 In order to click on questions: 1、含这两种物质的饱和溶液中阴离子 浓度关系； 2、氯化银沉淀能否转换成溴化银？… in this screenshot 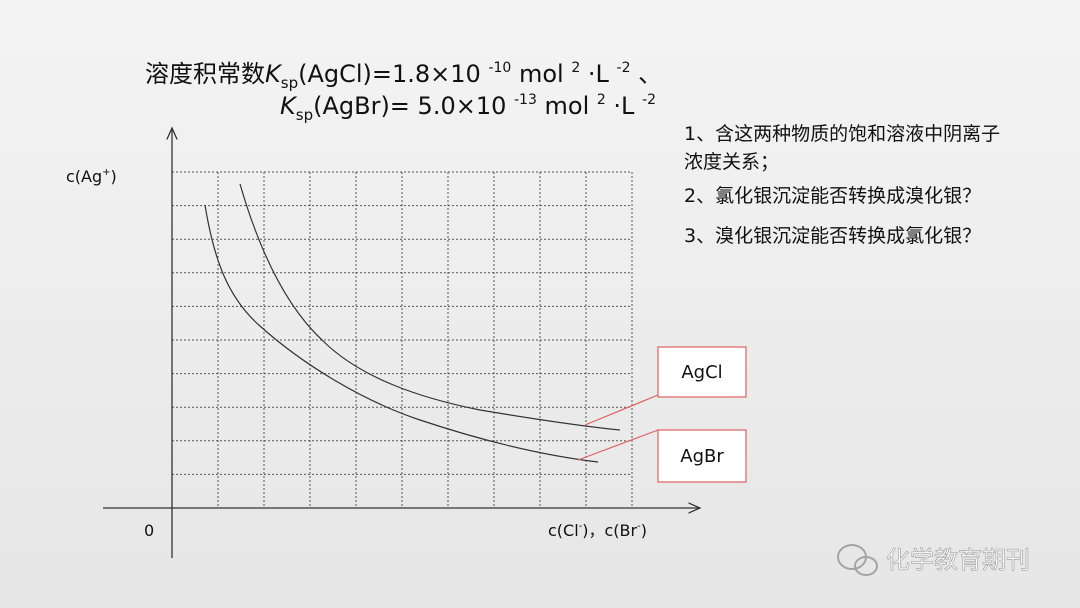, I will do `click(842, 185)`.